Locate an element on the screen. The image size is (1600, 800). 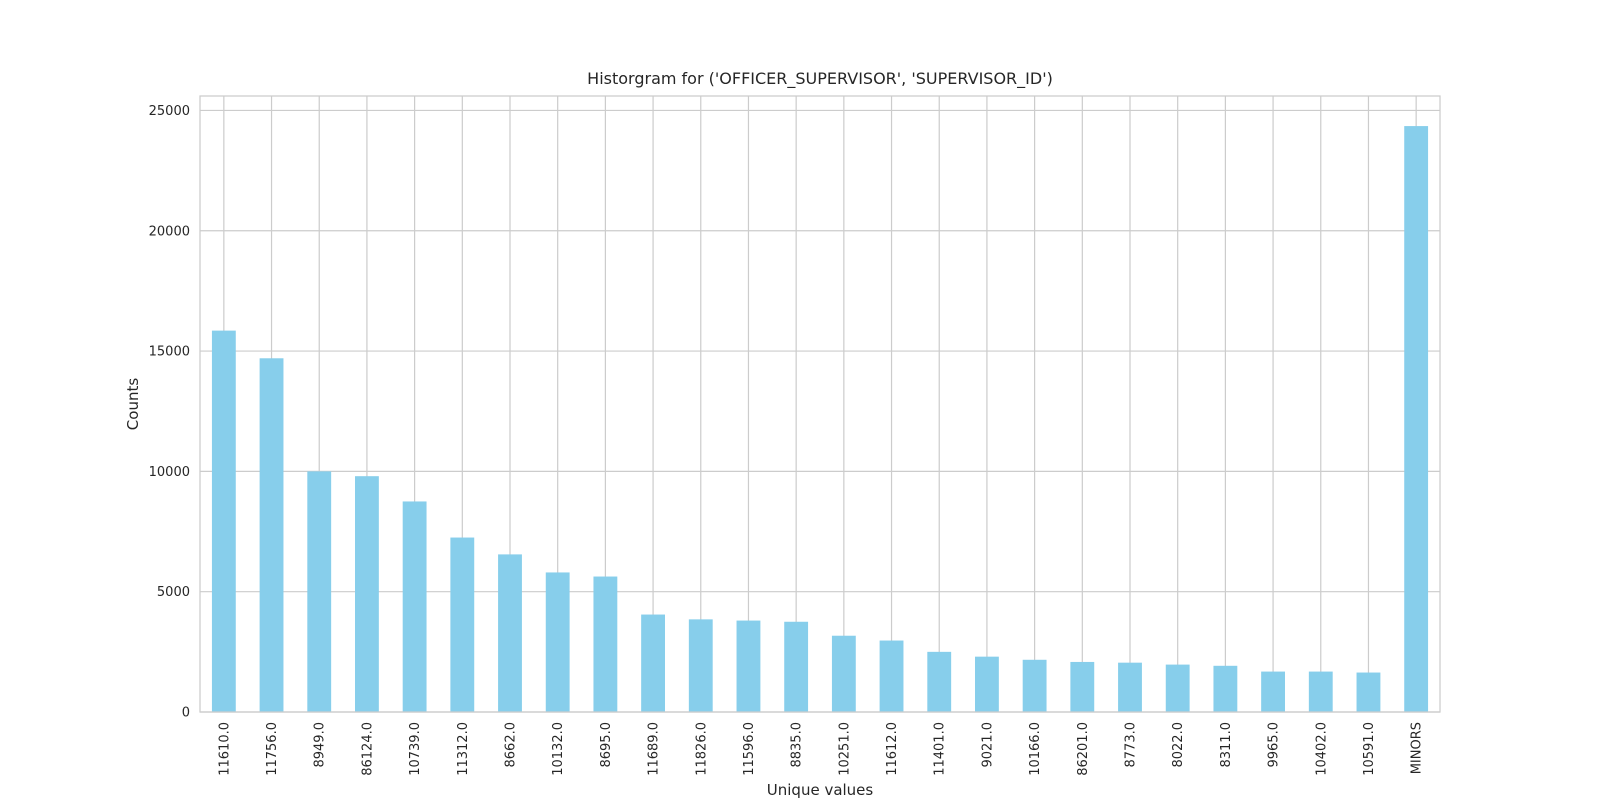
x-tick-label: 9021.0 is located at coordinates (987, 745).